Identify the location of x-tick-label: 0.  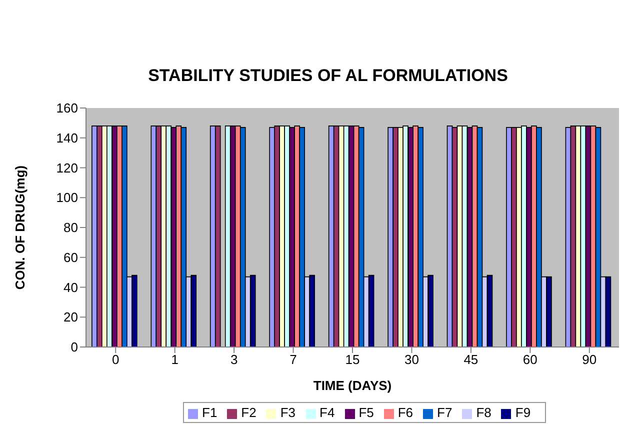
(116, 360).